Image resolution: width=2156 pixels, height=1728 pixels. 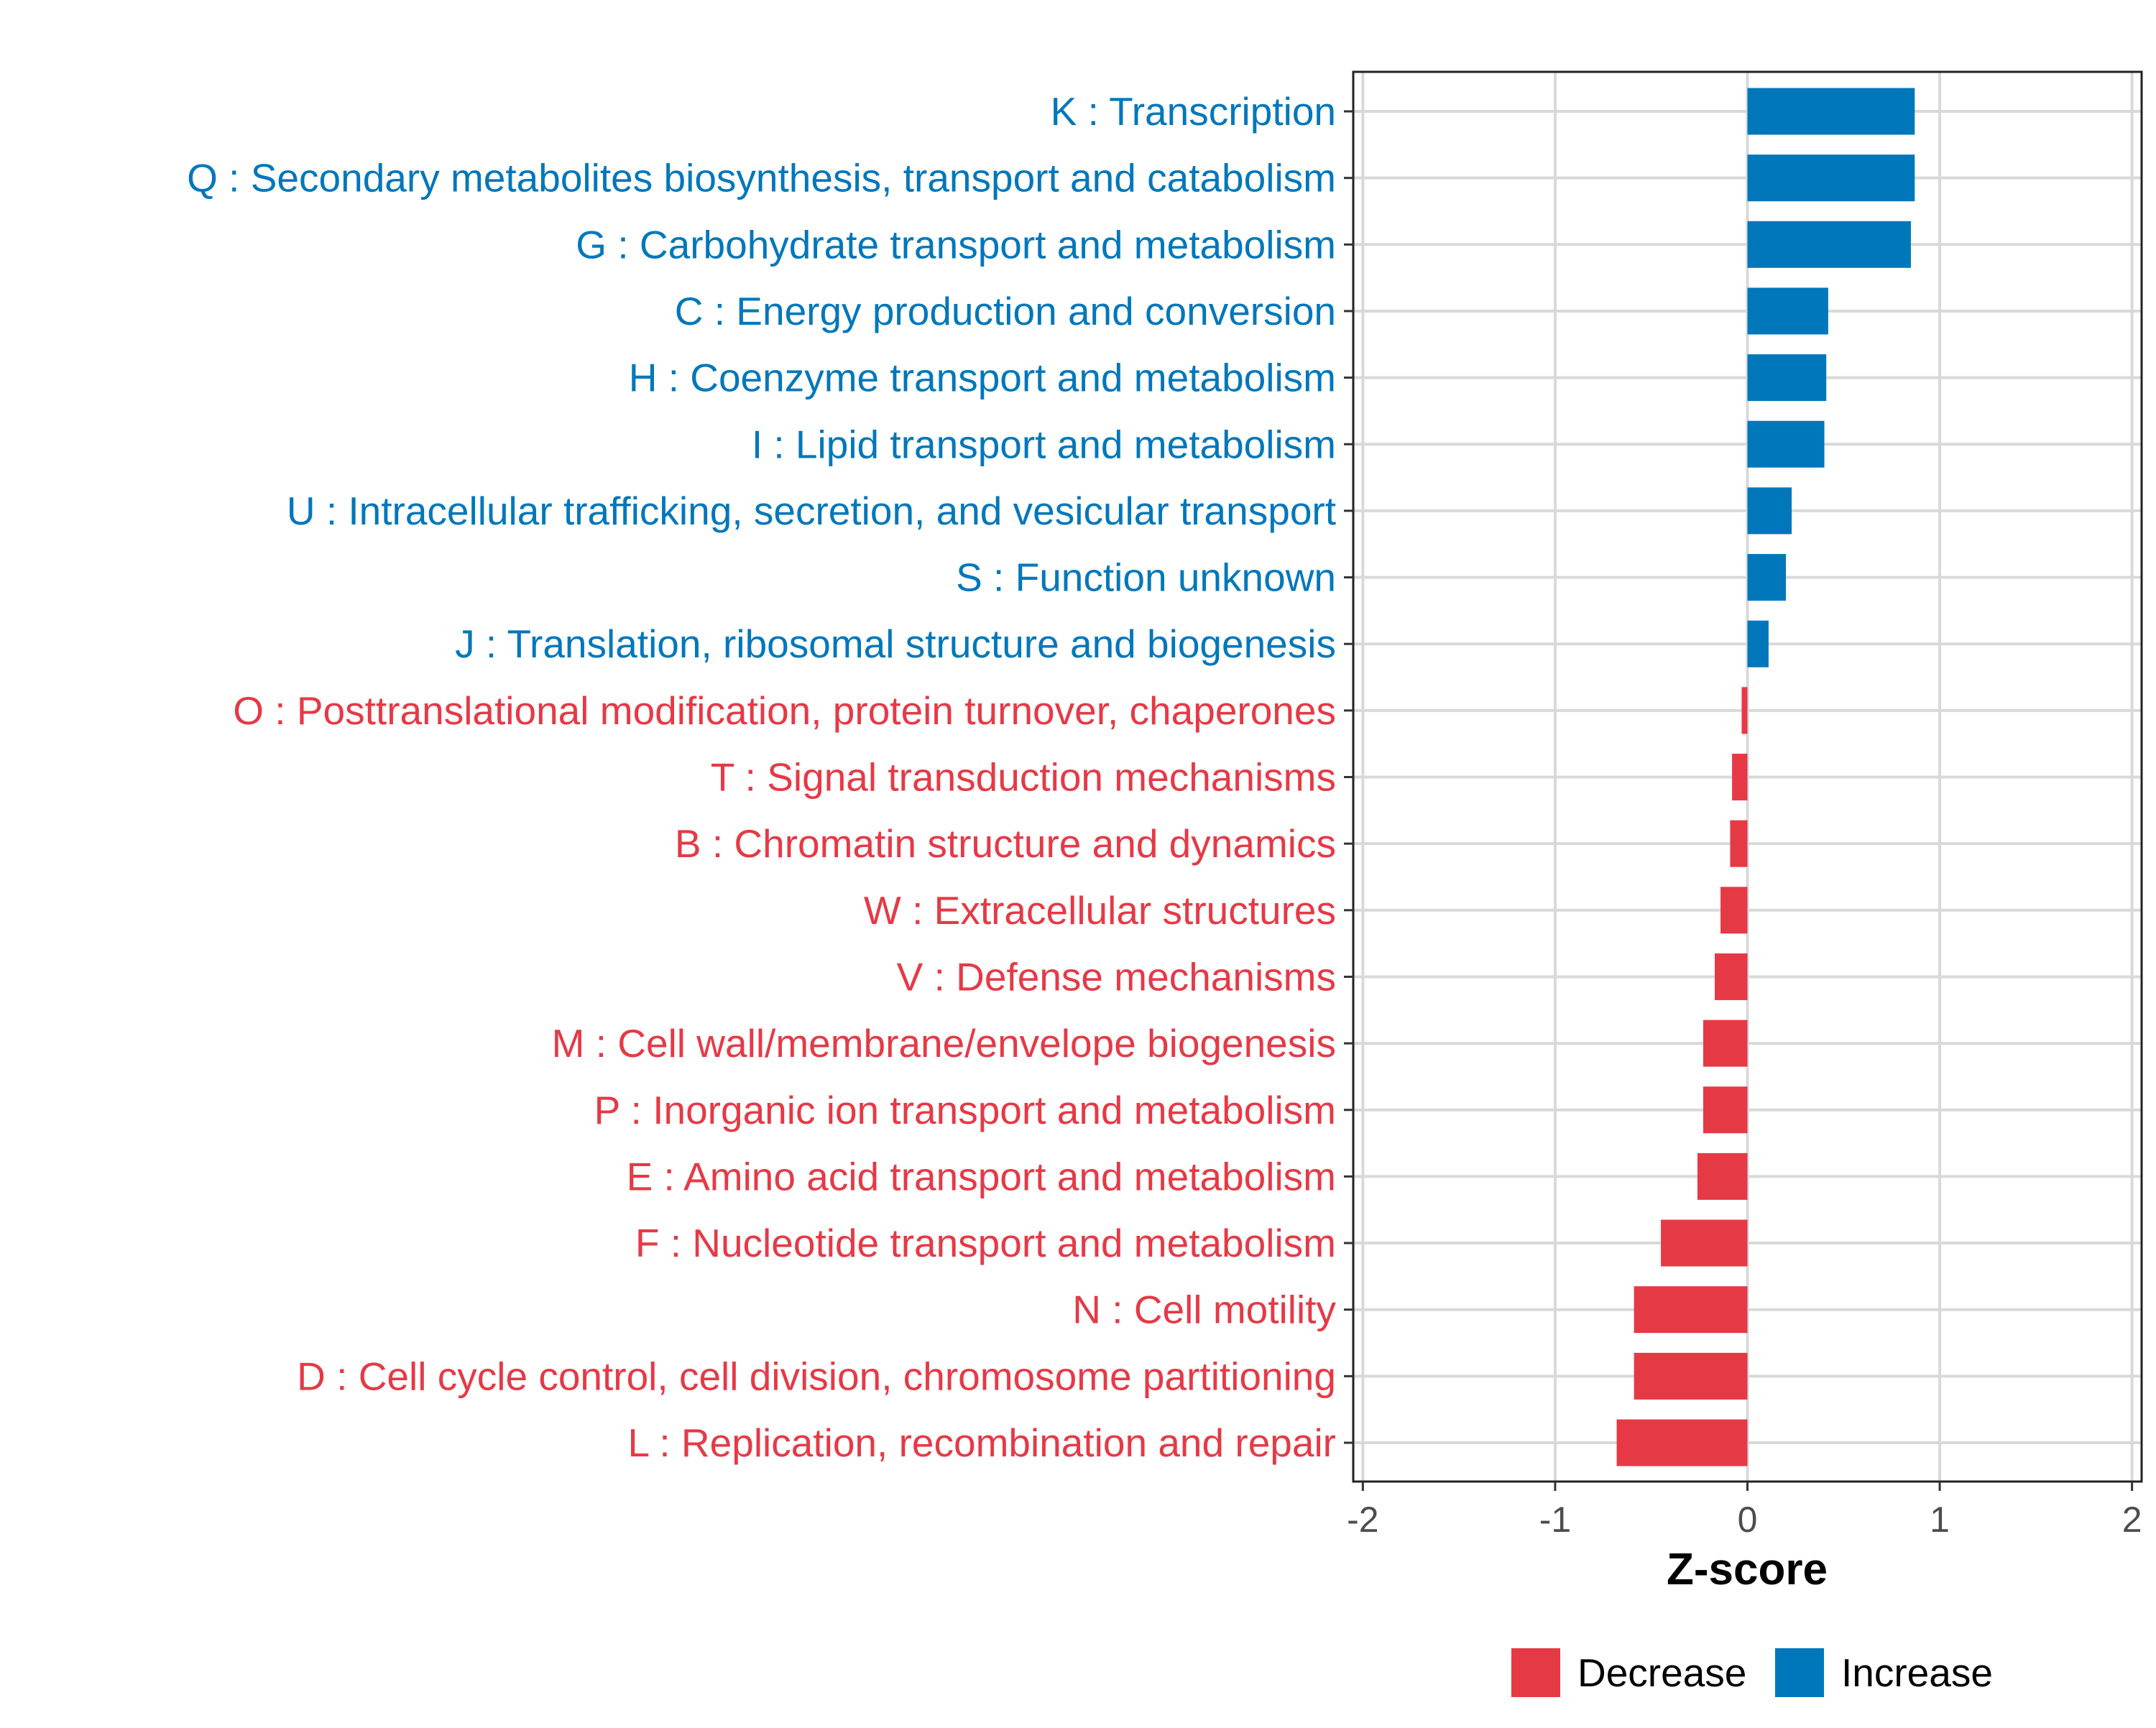 I want to click on legend: Decrease Increase, so click(x=1752, y=1673).